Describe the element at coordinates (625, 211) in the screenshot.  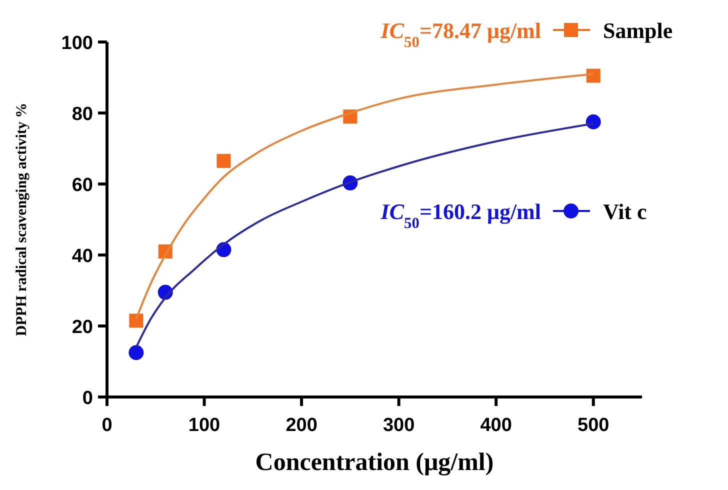
I see `legend-label: Vit c` at that location.